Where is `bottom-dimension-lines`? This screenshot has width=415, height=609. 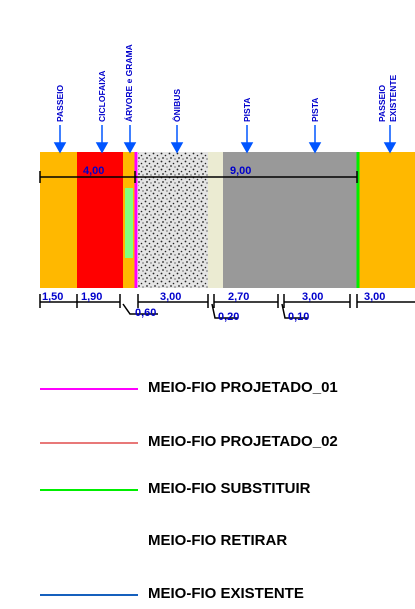
bottom-dimension-lines is located at coordinates (227, 306).